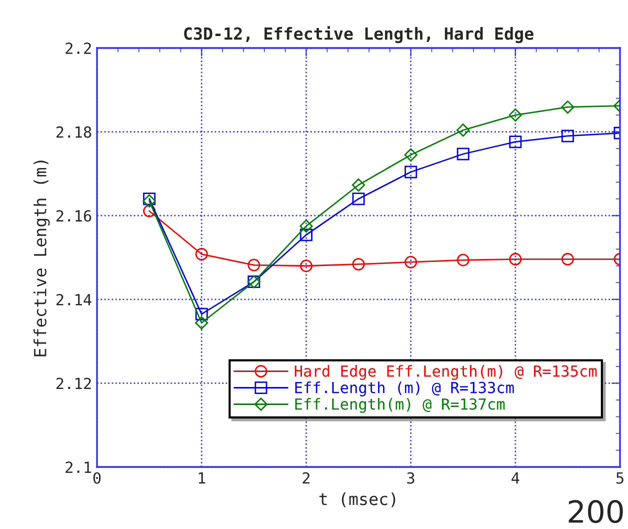 This screenshot has height=529, width=628. Describe the element at coordinates (595, 512) in the screenshot. I see `text: 200` at that location.